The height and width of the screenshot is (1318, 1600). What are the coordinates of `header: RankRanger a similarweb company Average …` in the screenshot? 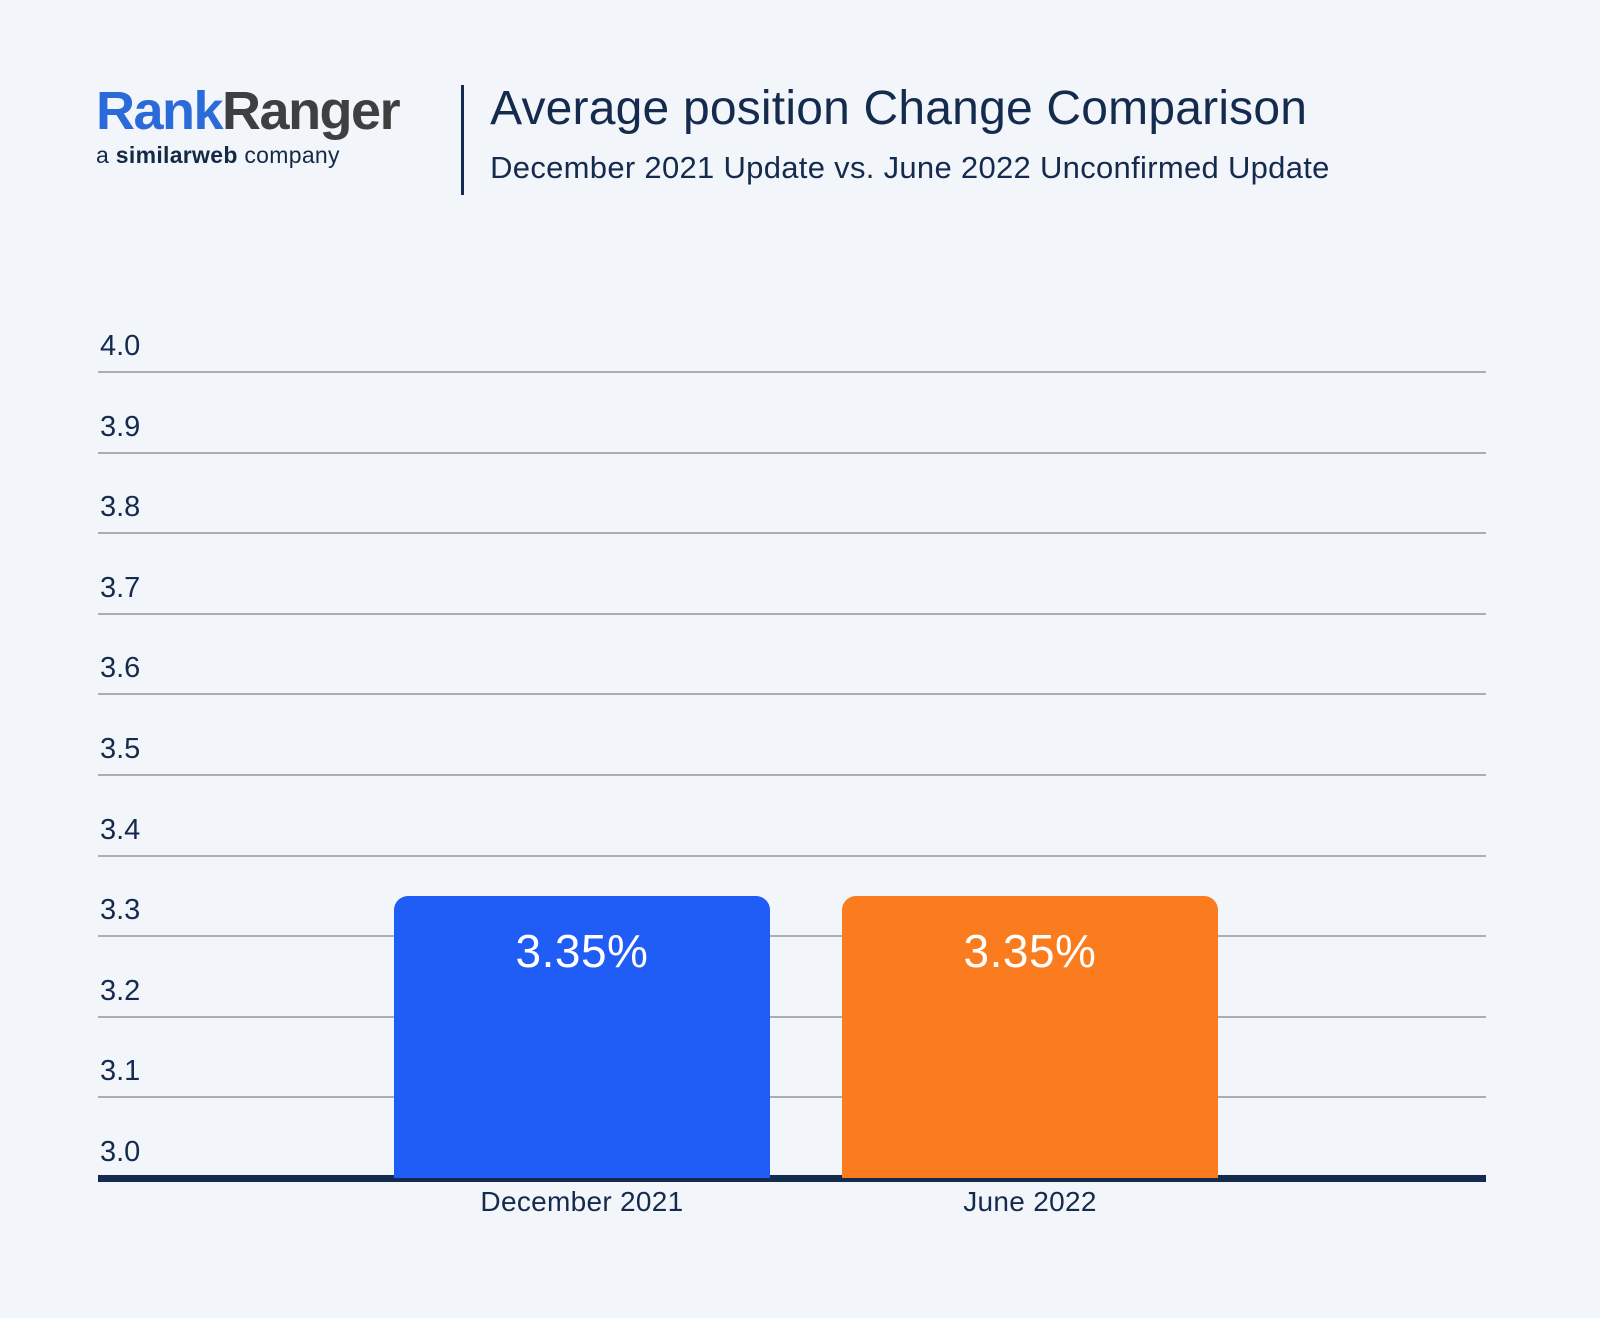 It's located at (713, 138).